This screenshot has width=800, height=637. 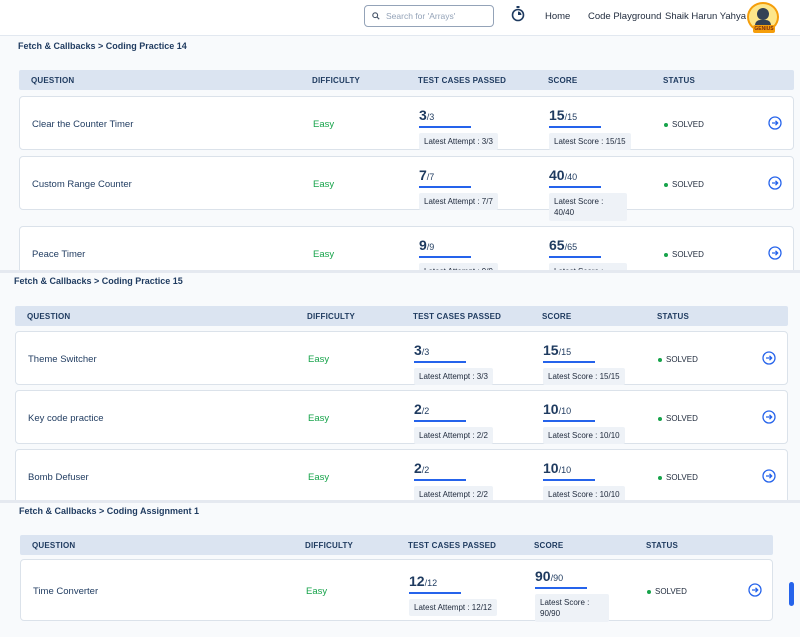 I want to click on score-value: 40, so click(x=557, y=175).